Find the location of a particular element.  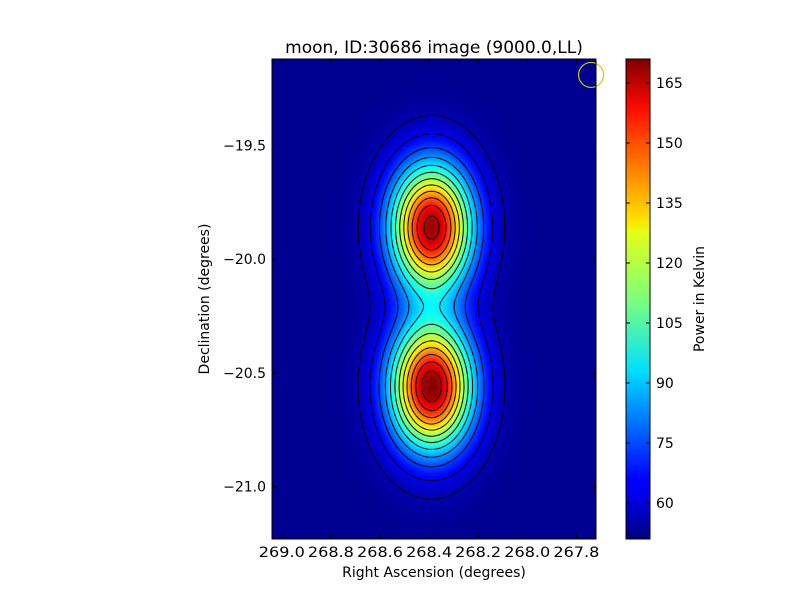

colorbar-tick-label: 150 is located at coordinates (669, 144).